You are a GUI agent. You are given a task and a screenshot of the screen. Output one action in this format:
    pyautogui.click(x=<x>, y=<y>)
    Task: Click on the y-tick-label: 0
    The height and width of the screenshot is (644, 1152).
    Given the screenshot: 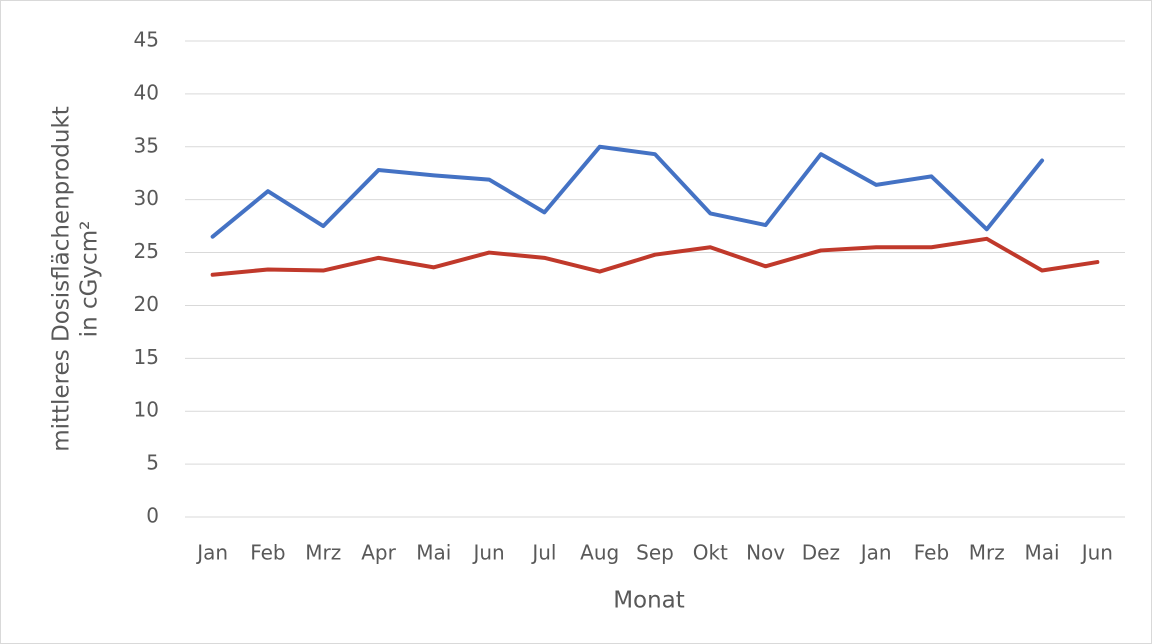 What is the action you would take?
    pyautogui.click(x=152, y=516)
    